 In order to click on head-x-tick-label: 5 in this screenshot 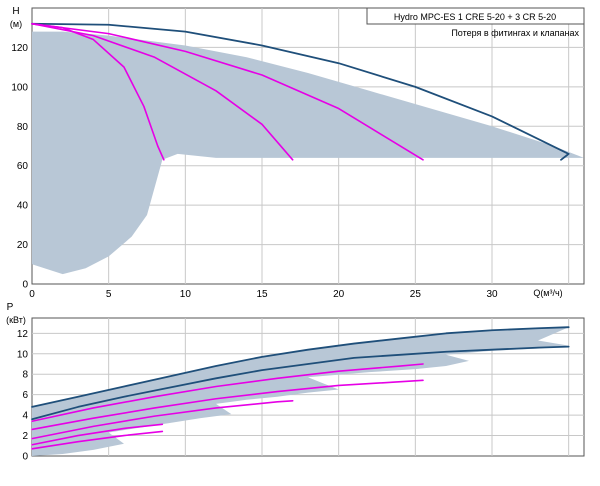, I will do `click(109, 294)`.